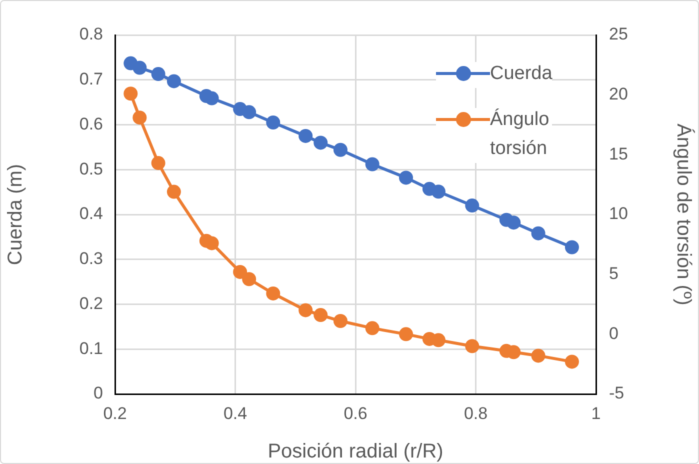  Describe the element at coordinates (520, 134) in the screenshot. I see `legend-label: Ángulo torsión` at that location.